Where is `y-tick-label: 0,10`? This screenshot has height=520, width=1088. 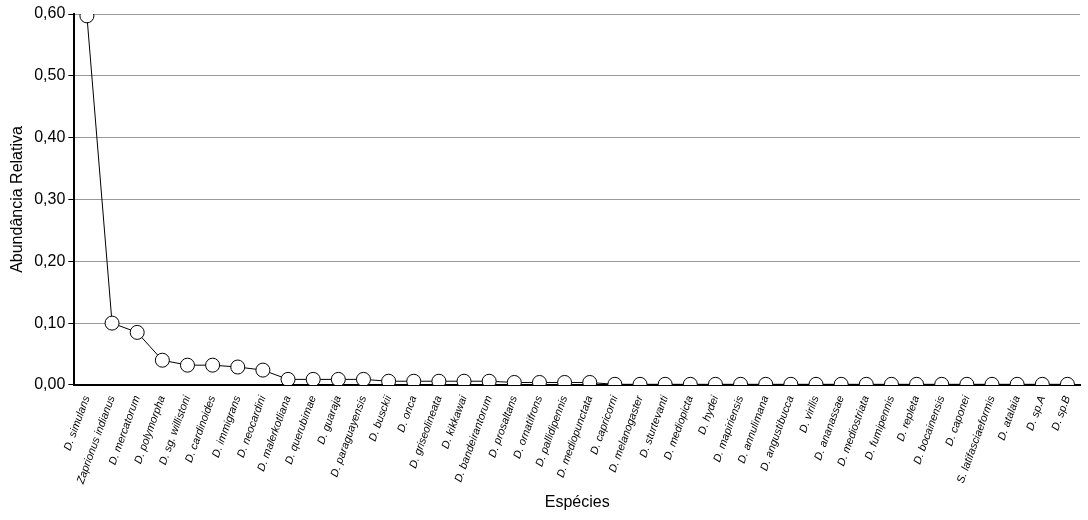 y-tick-label: 0,10 is located at coordinates (50, 322).